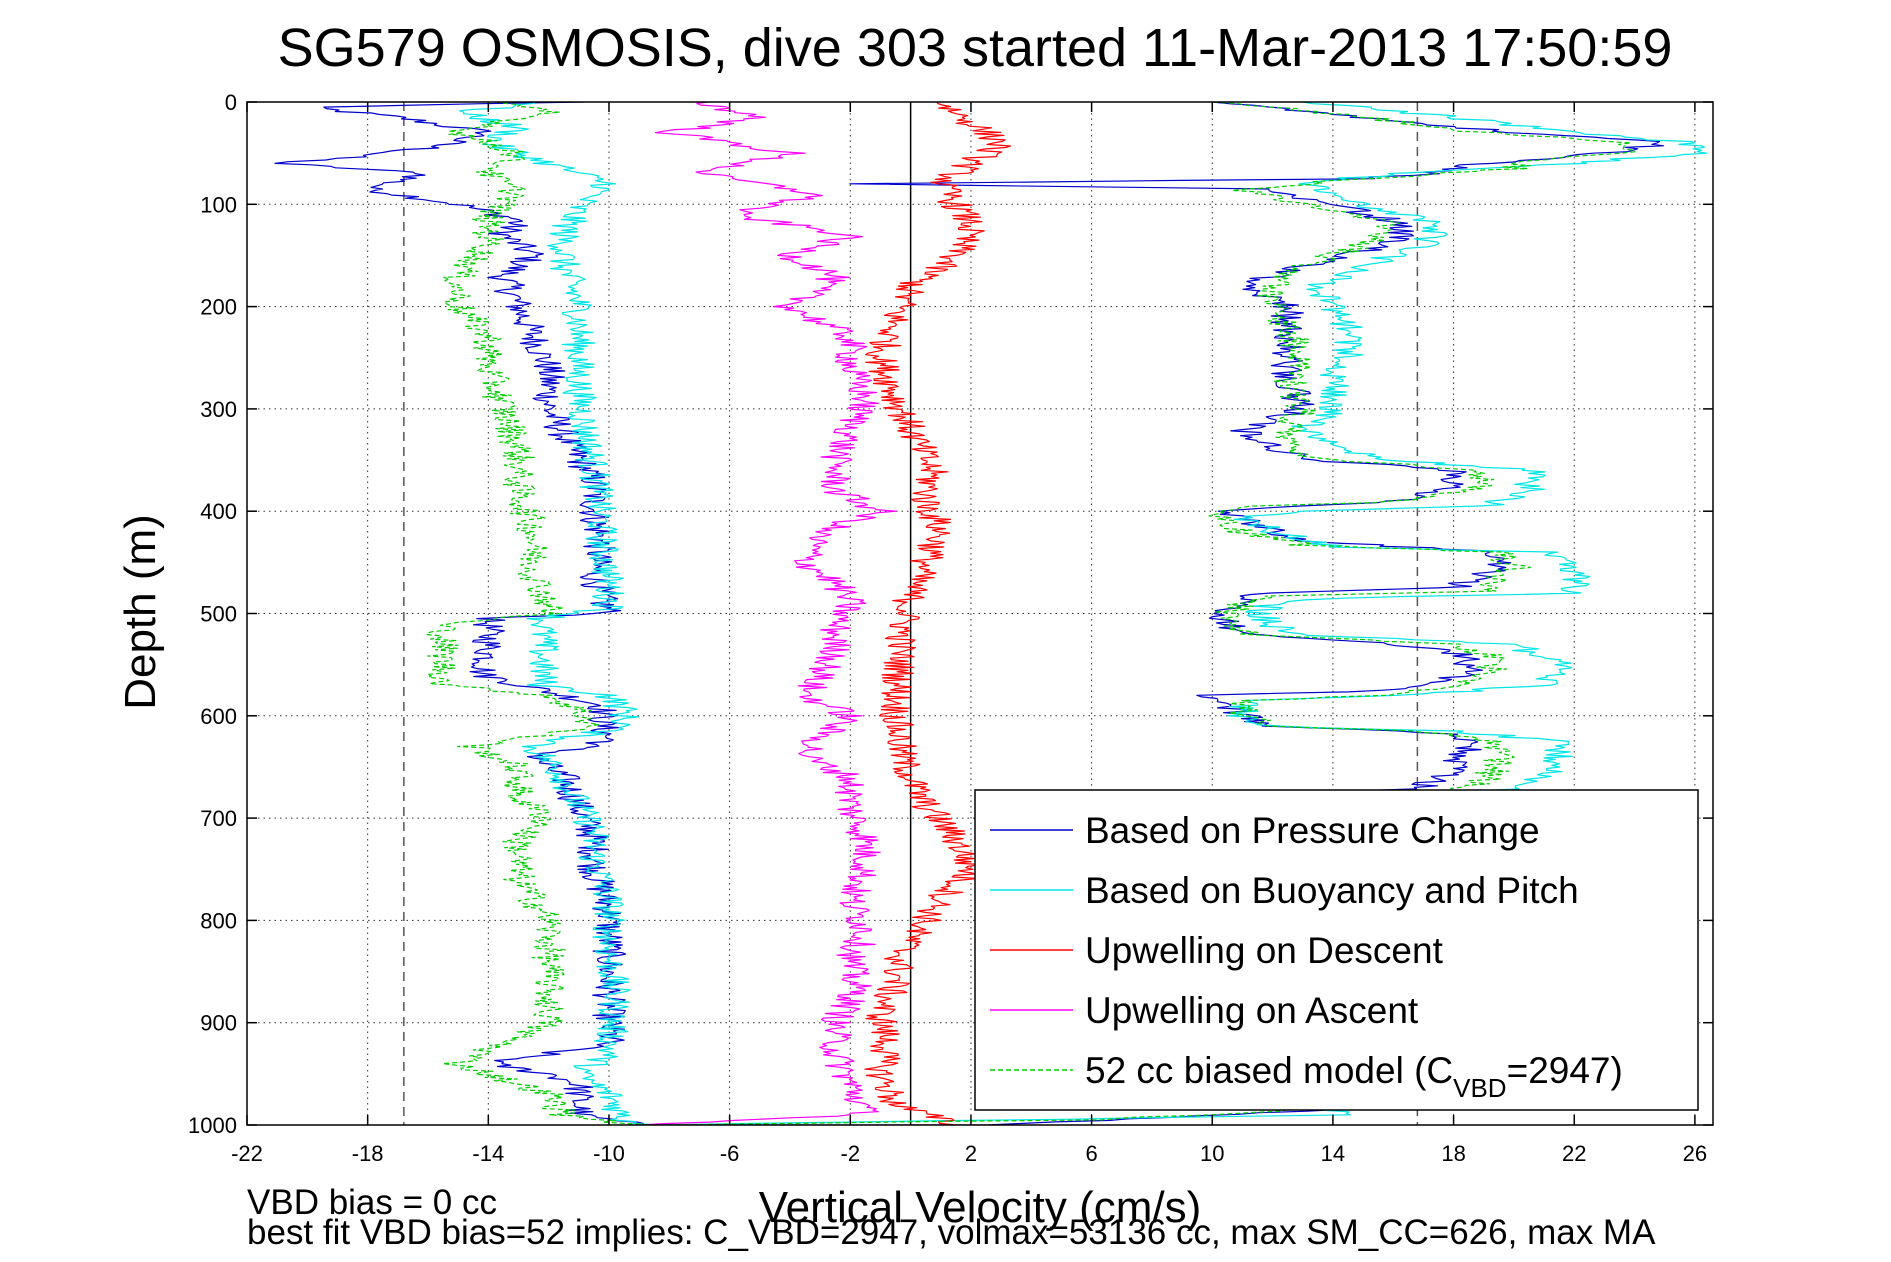 The width and height of the screenshot is (1891, 1262). What do you see at coordinates (218, 920) in the screenshot?
I see `y-tick-label: 800` at bounding box center [218, 920].